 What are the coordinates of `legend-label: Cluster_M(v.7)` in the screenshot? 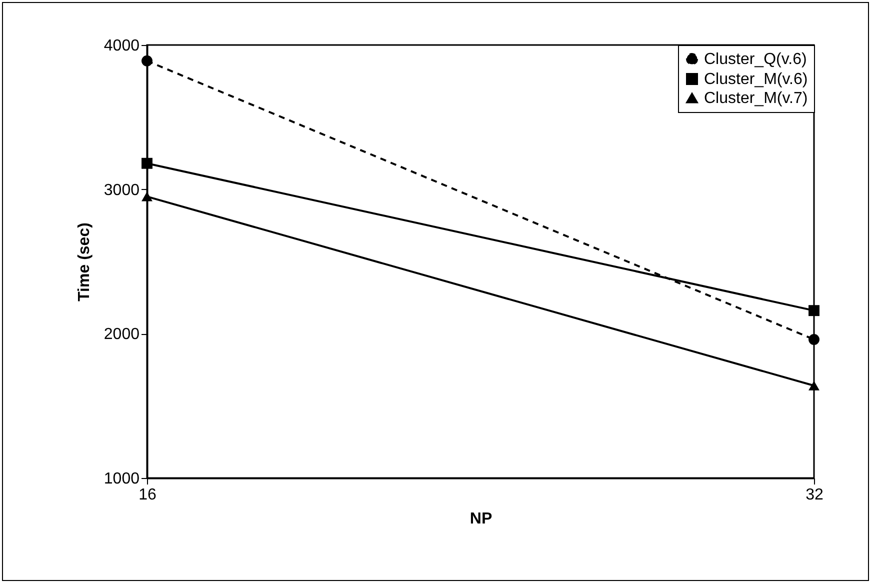 It's located at (756, 98).